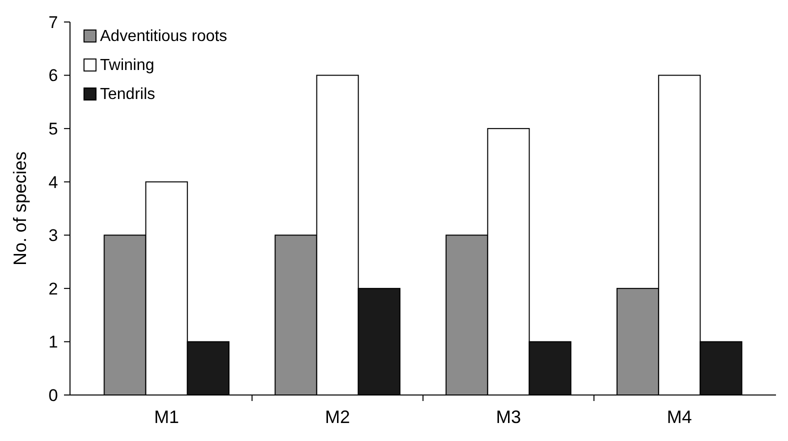 The image size is (788, 441). What do you see at coordinates (53, 395) in the screenshot?
I see `y-tick-label: 0` at bounding box center [53, 395].